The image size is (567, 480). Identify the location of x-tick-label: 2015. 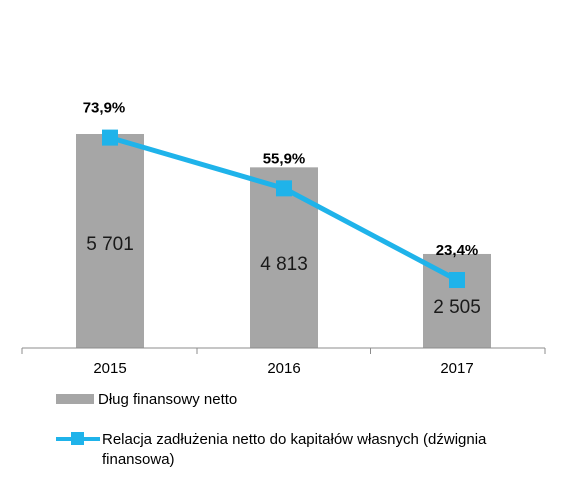
(109, 368).